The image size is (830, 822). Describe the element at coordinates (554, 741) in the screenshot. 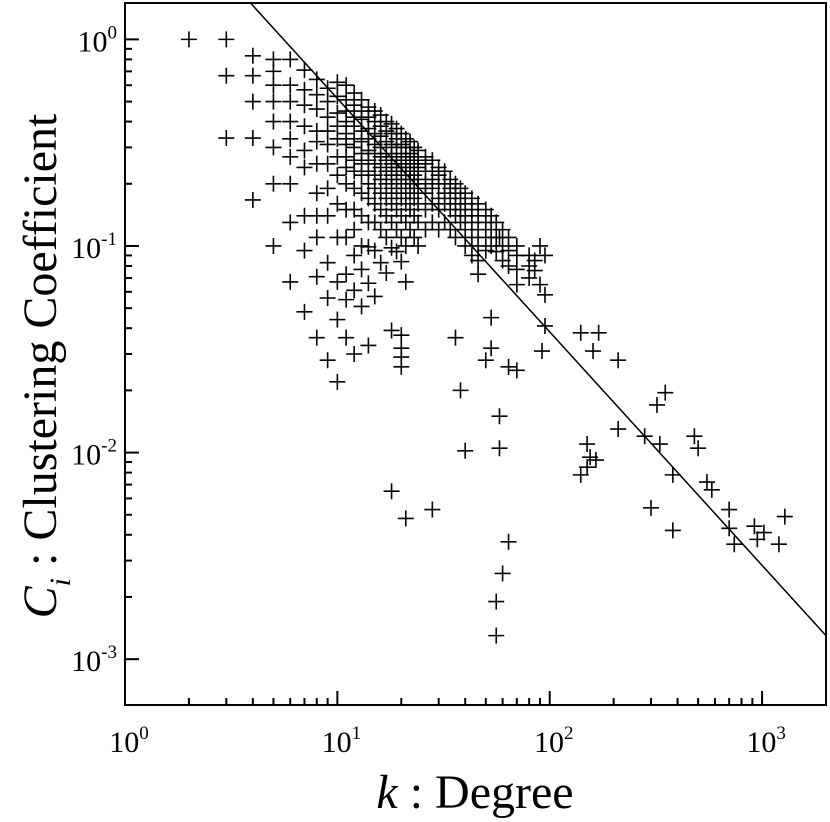

I see `x-tick-label: 10²` at that location.